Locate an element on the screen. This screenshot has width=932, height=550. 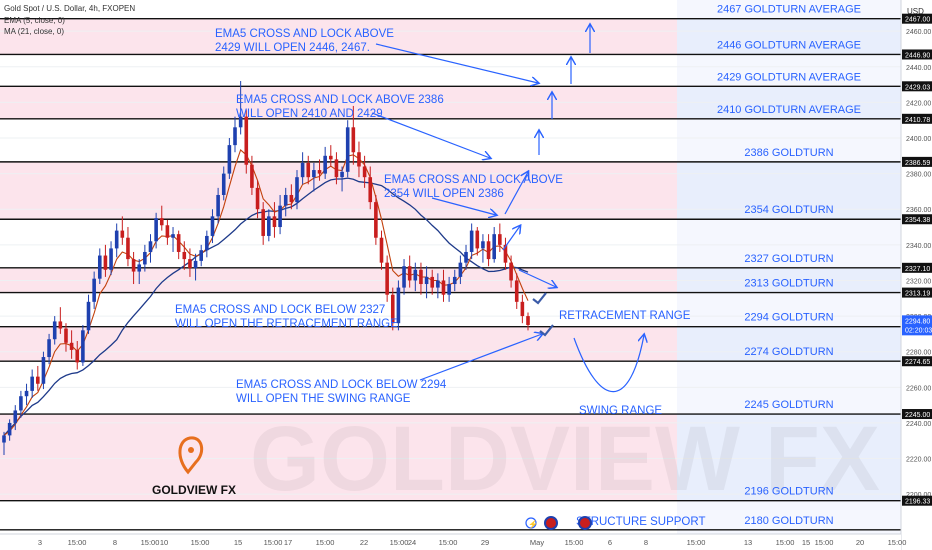
x-tick-label: 10 is located at coordinates (164, 542).